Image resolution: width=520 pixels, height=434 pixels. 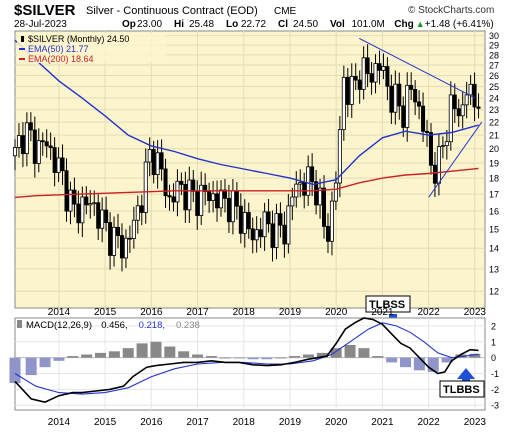 What do you see at coordinates (253, 24) in the screenshot?
I see `stat-value-lo: 22.72` at bounding box center [253, 24].